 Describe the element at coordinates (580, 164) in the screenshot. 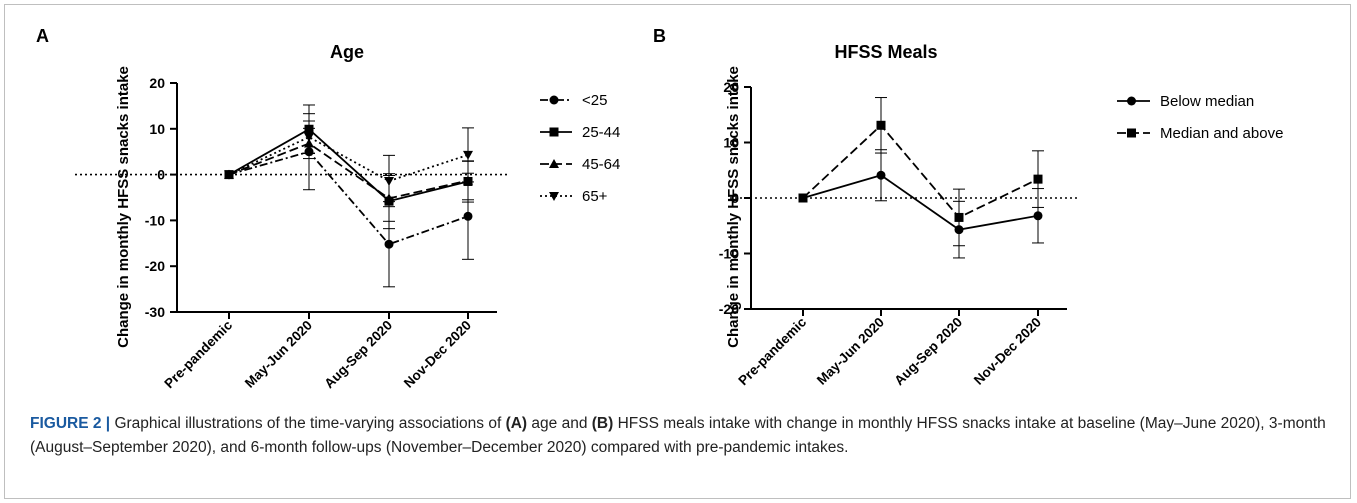

I see `legend-item: 45-64` at that location.